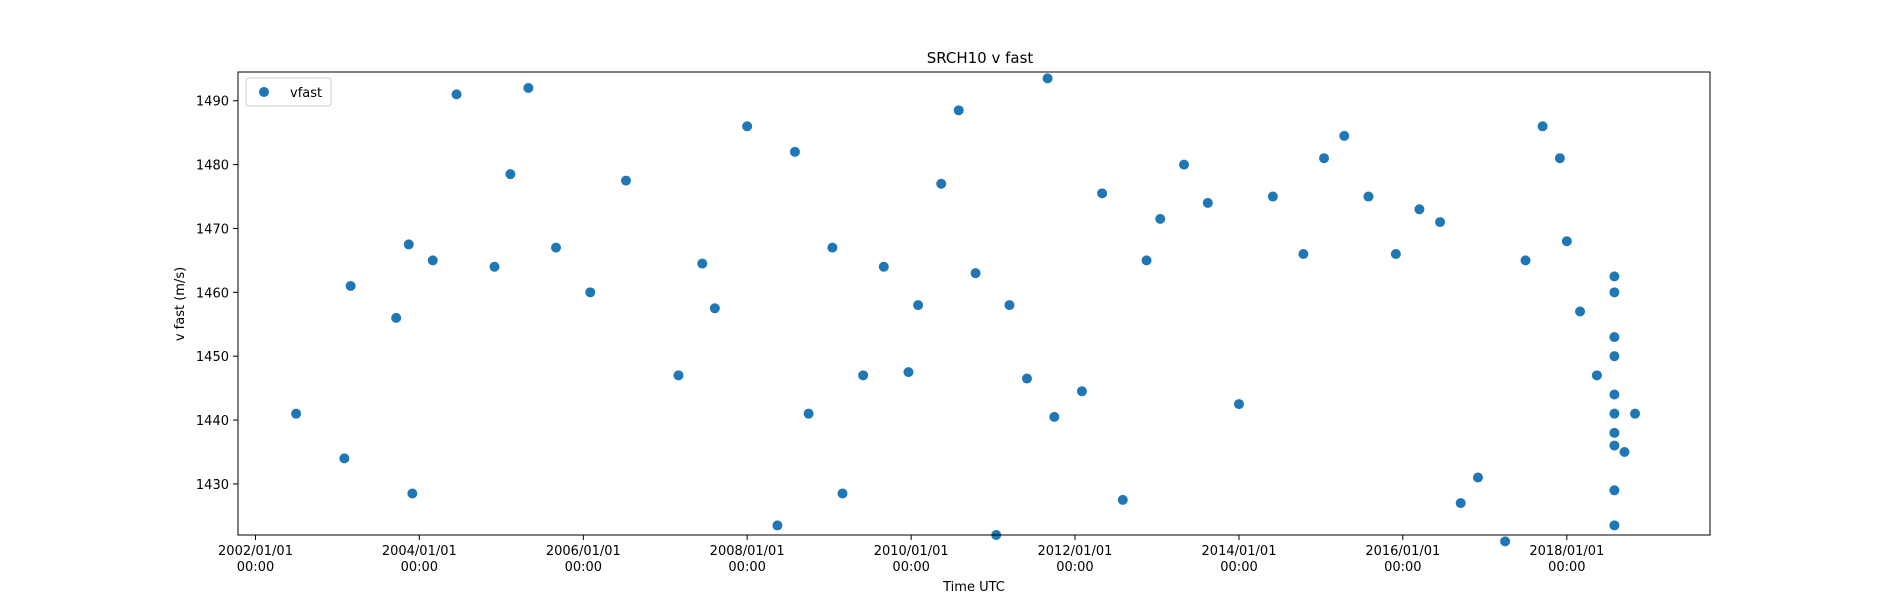 This screenshot has height=600, width=1900. Describe the element at coordinates (217, 294) in the screenshot. I see `y-axis-ticks: 1430 1440 1450 1460 1470 1480 1490` at that location.